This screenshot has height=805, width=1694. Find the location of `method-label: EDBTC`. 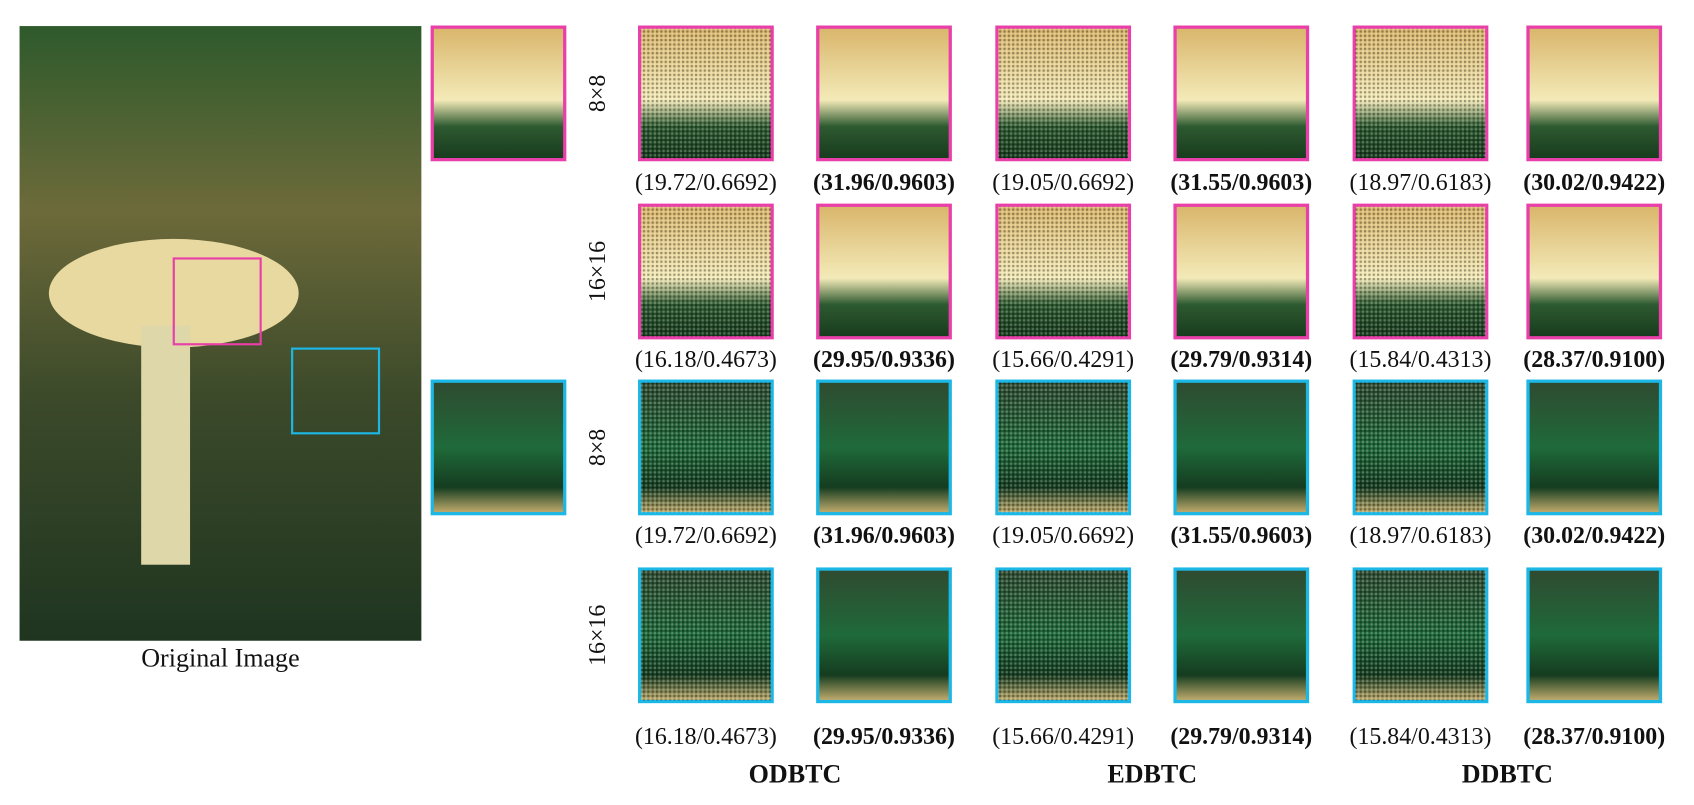

method-label: EDBTC is located at coordinates (1152, 773).